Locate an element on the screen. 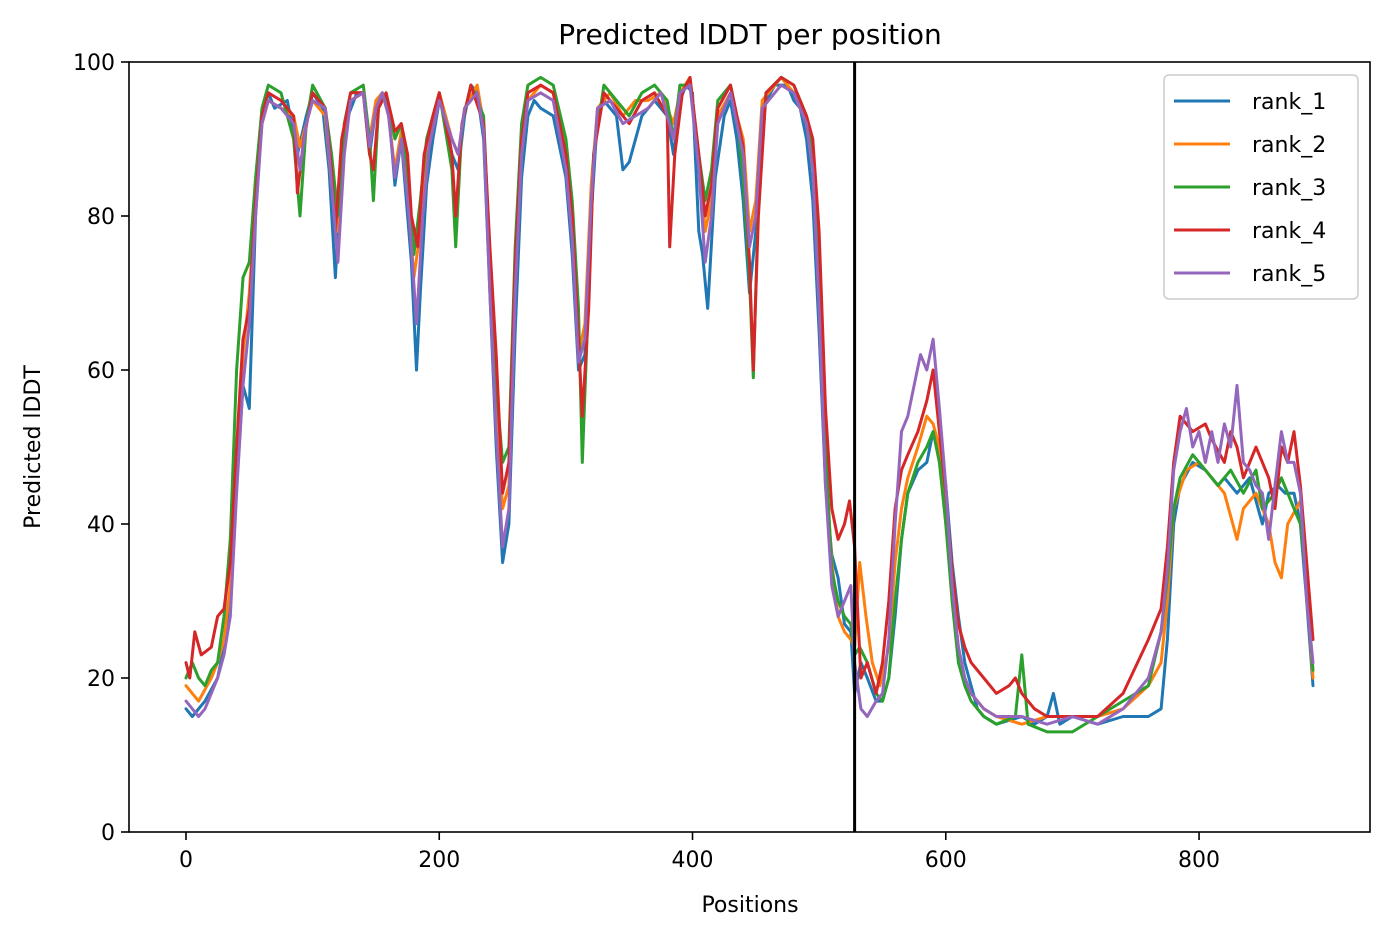 This screenshot has height=939, width=1391. legend-frame is located at coordinates (1261, 187).